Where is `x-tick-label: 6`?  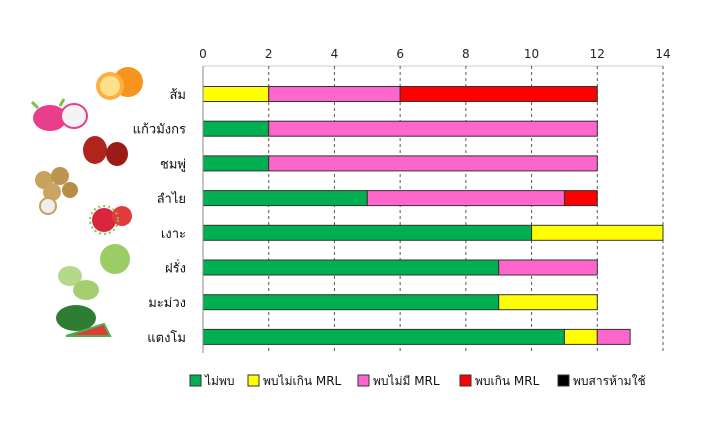 x-tick-label: 6 is located at coordinates (400, 54).